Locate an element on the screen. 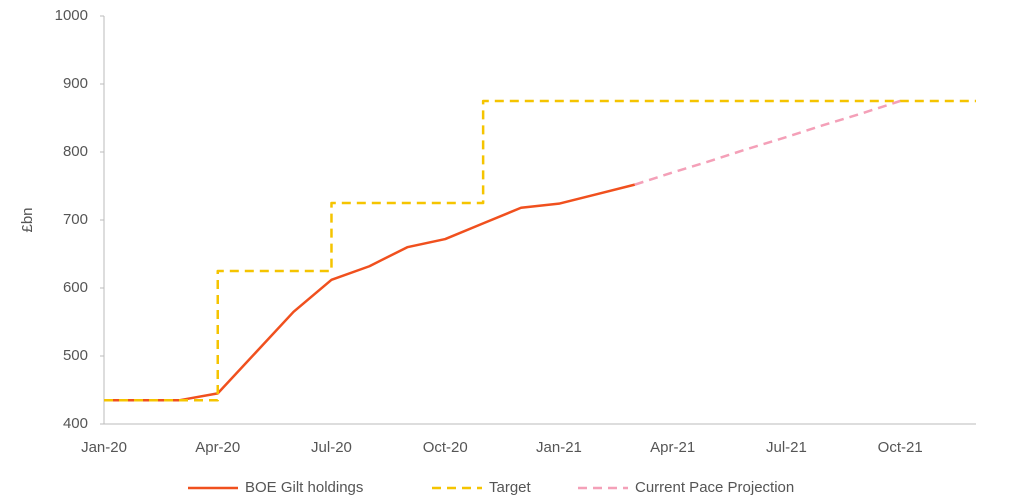 The width and height of the screenshot is (1014, 504). legend-label: Target is located at coordinates (510, 487).